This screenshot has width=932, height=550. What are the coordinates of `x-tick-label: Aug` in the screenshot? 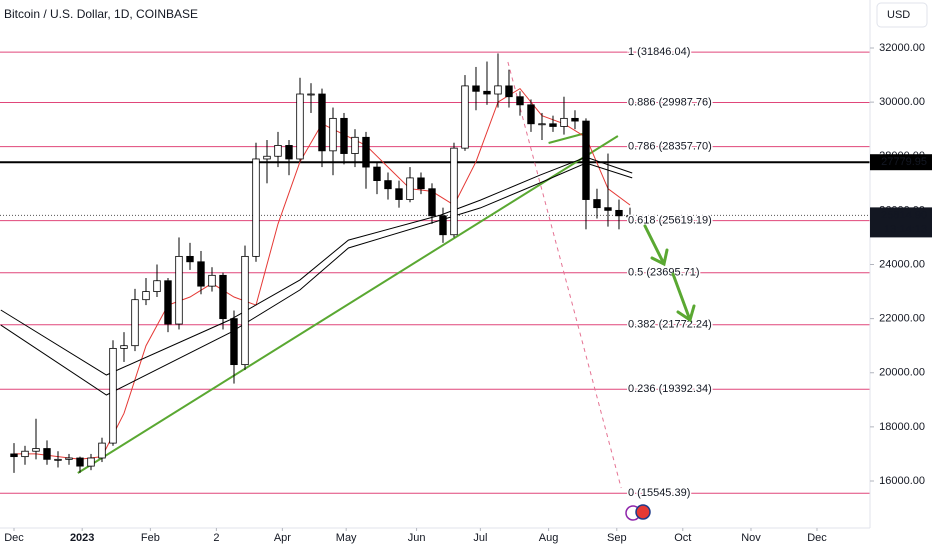 It's located at (549, 538).